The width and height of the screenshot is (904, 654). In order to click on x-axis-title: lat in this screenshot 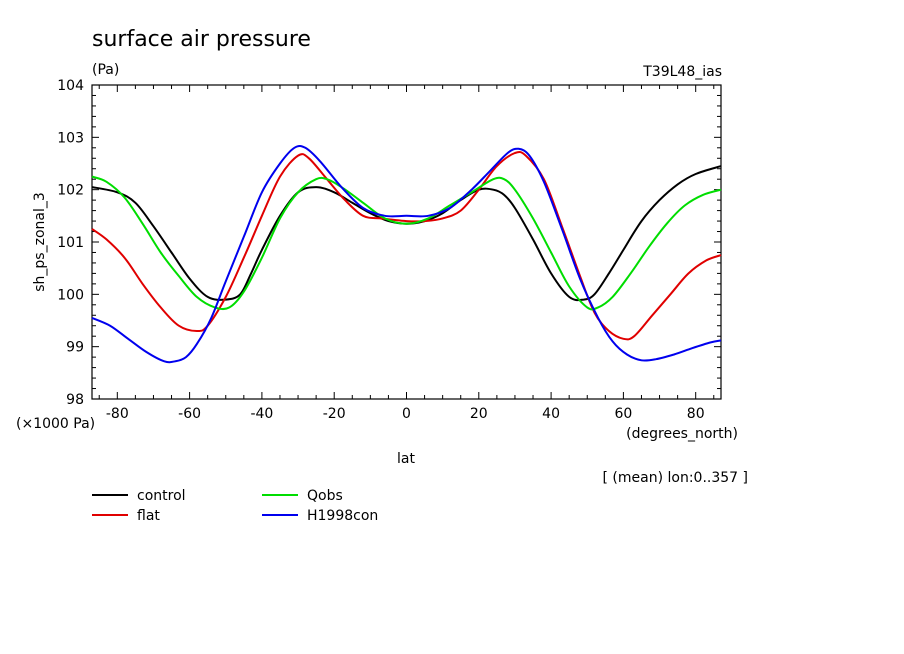, I will do `click(406, 459)`.